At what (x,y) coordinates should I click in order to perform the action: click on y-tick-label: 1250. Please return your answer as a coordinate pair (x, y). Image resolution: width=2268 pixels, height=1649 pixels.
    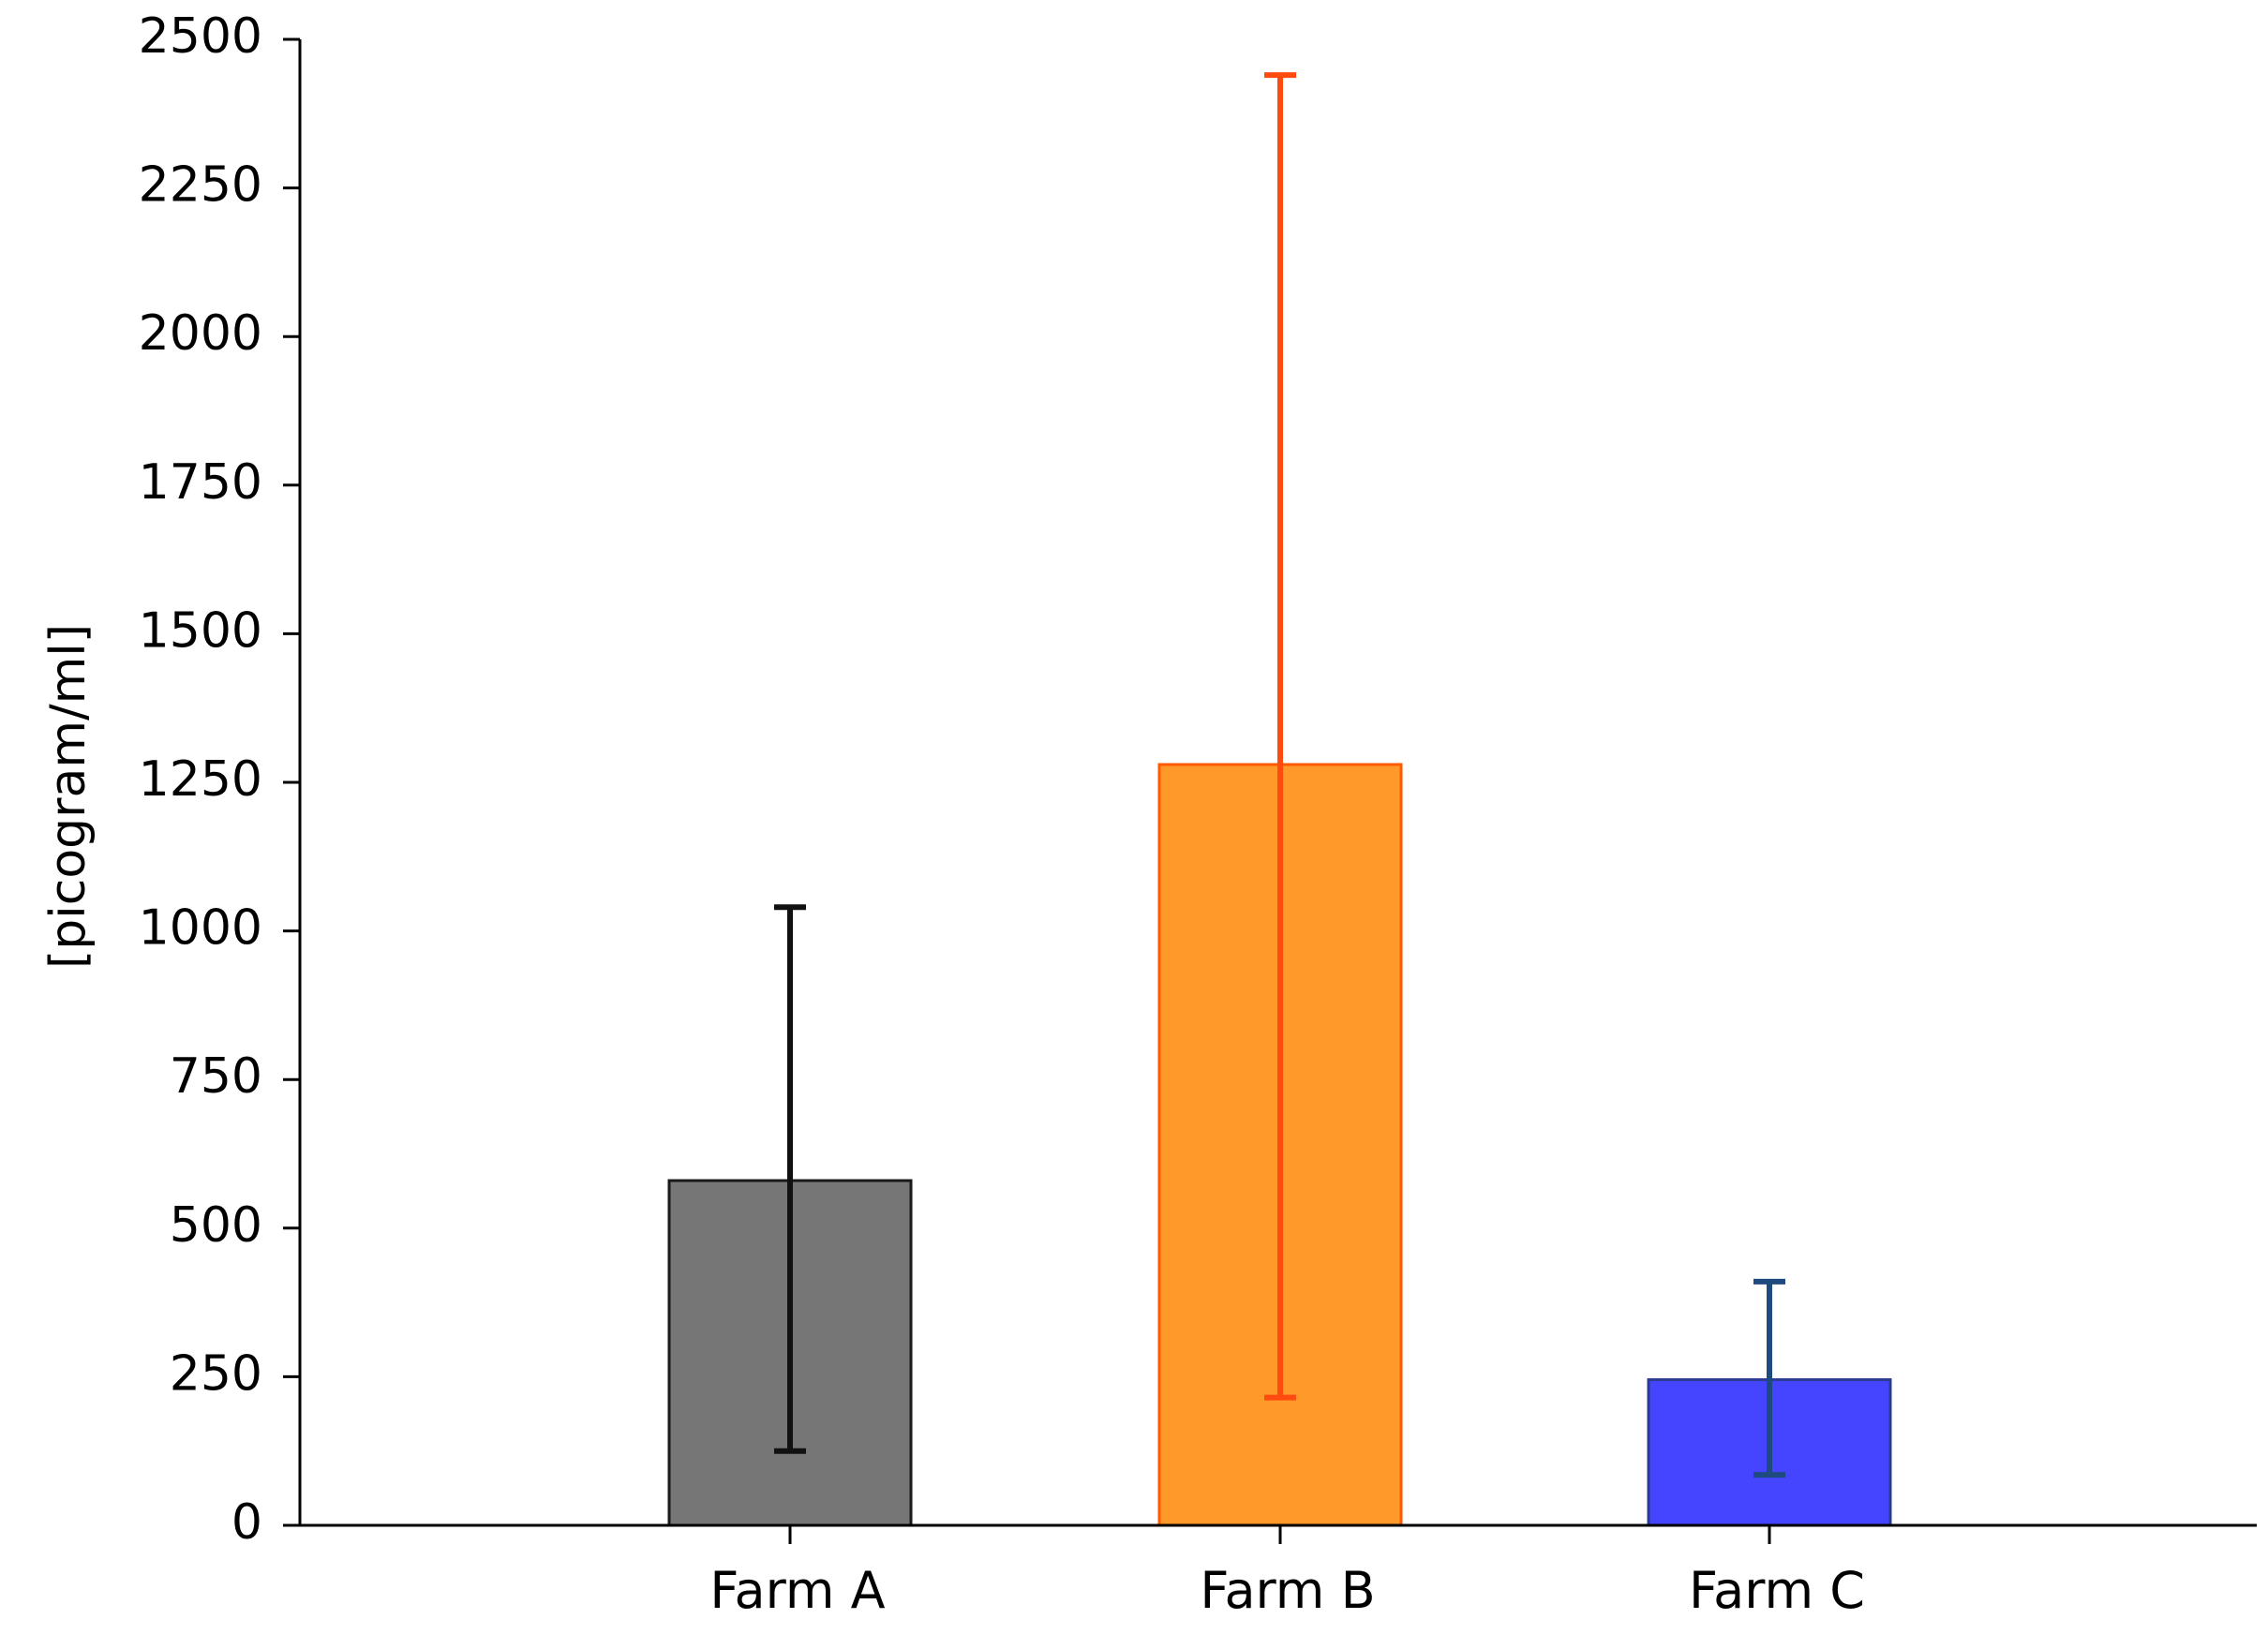
    Looking at the image, I should click on (200, 779).